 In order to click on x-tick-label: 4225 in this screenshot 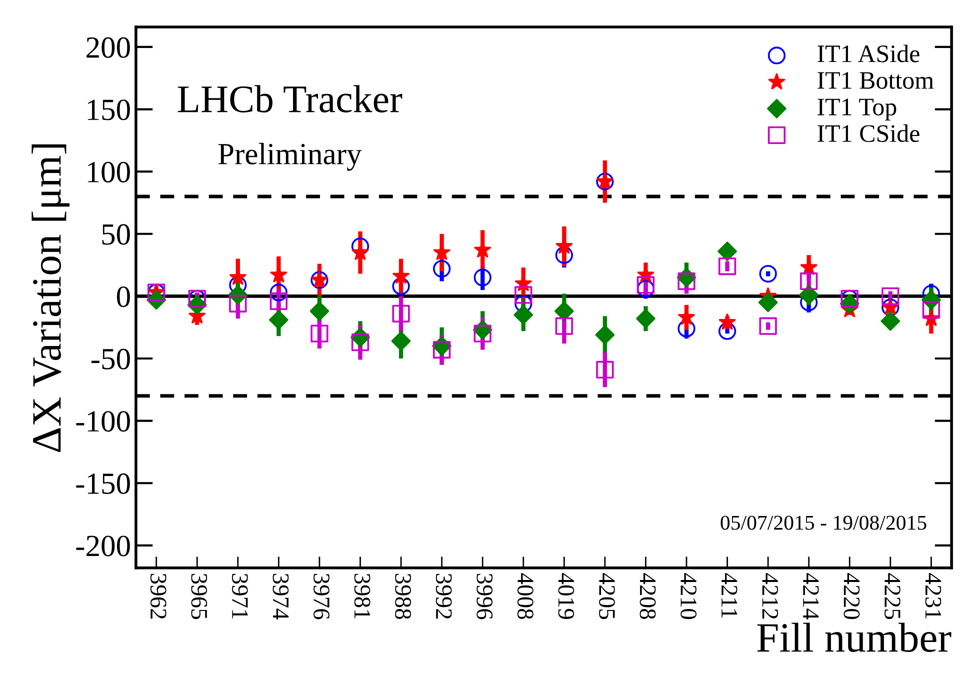, I will do `click(892, 596)`.